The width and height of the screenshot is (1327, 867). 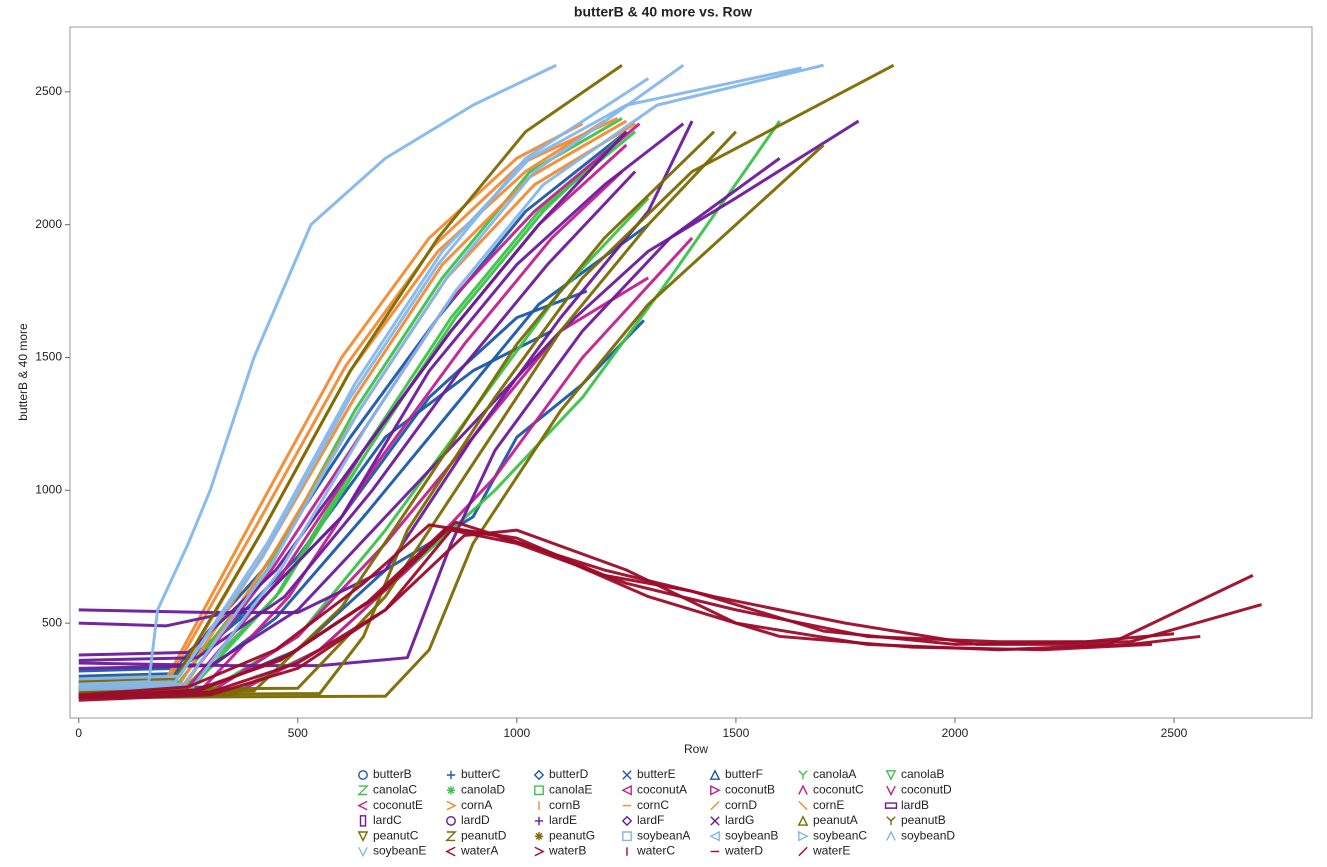 What do you see at coordinates (392, 774) in the screenshot?
I see `legend-label: butterB` at bounding box center [392, 774].